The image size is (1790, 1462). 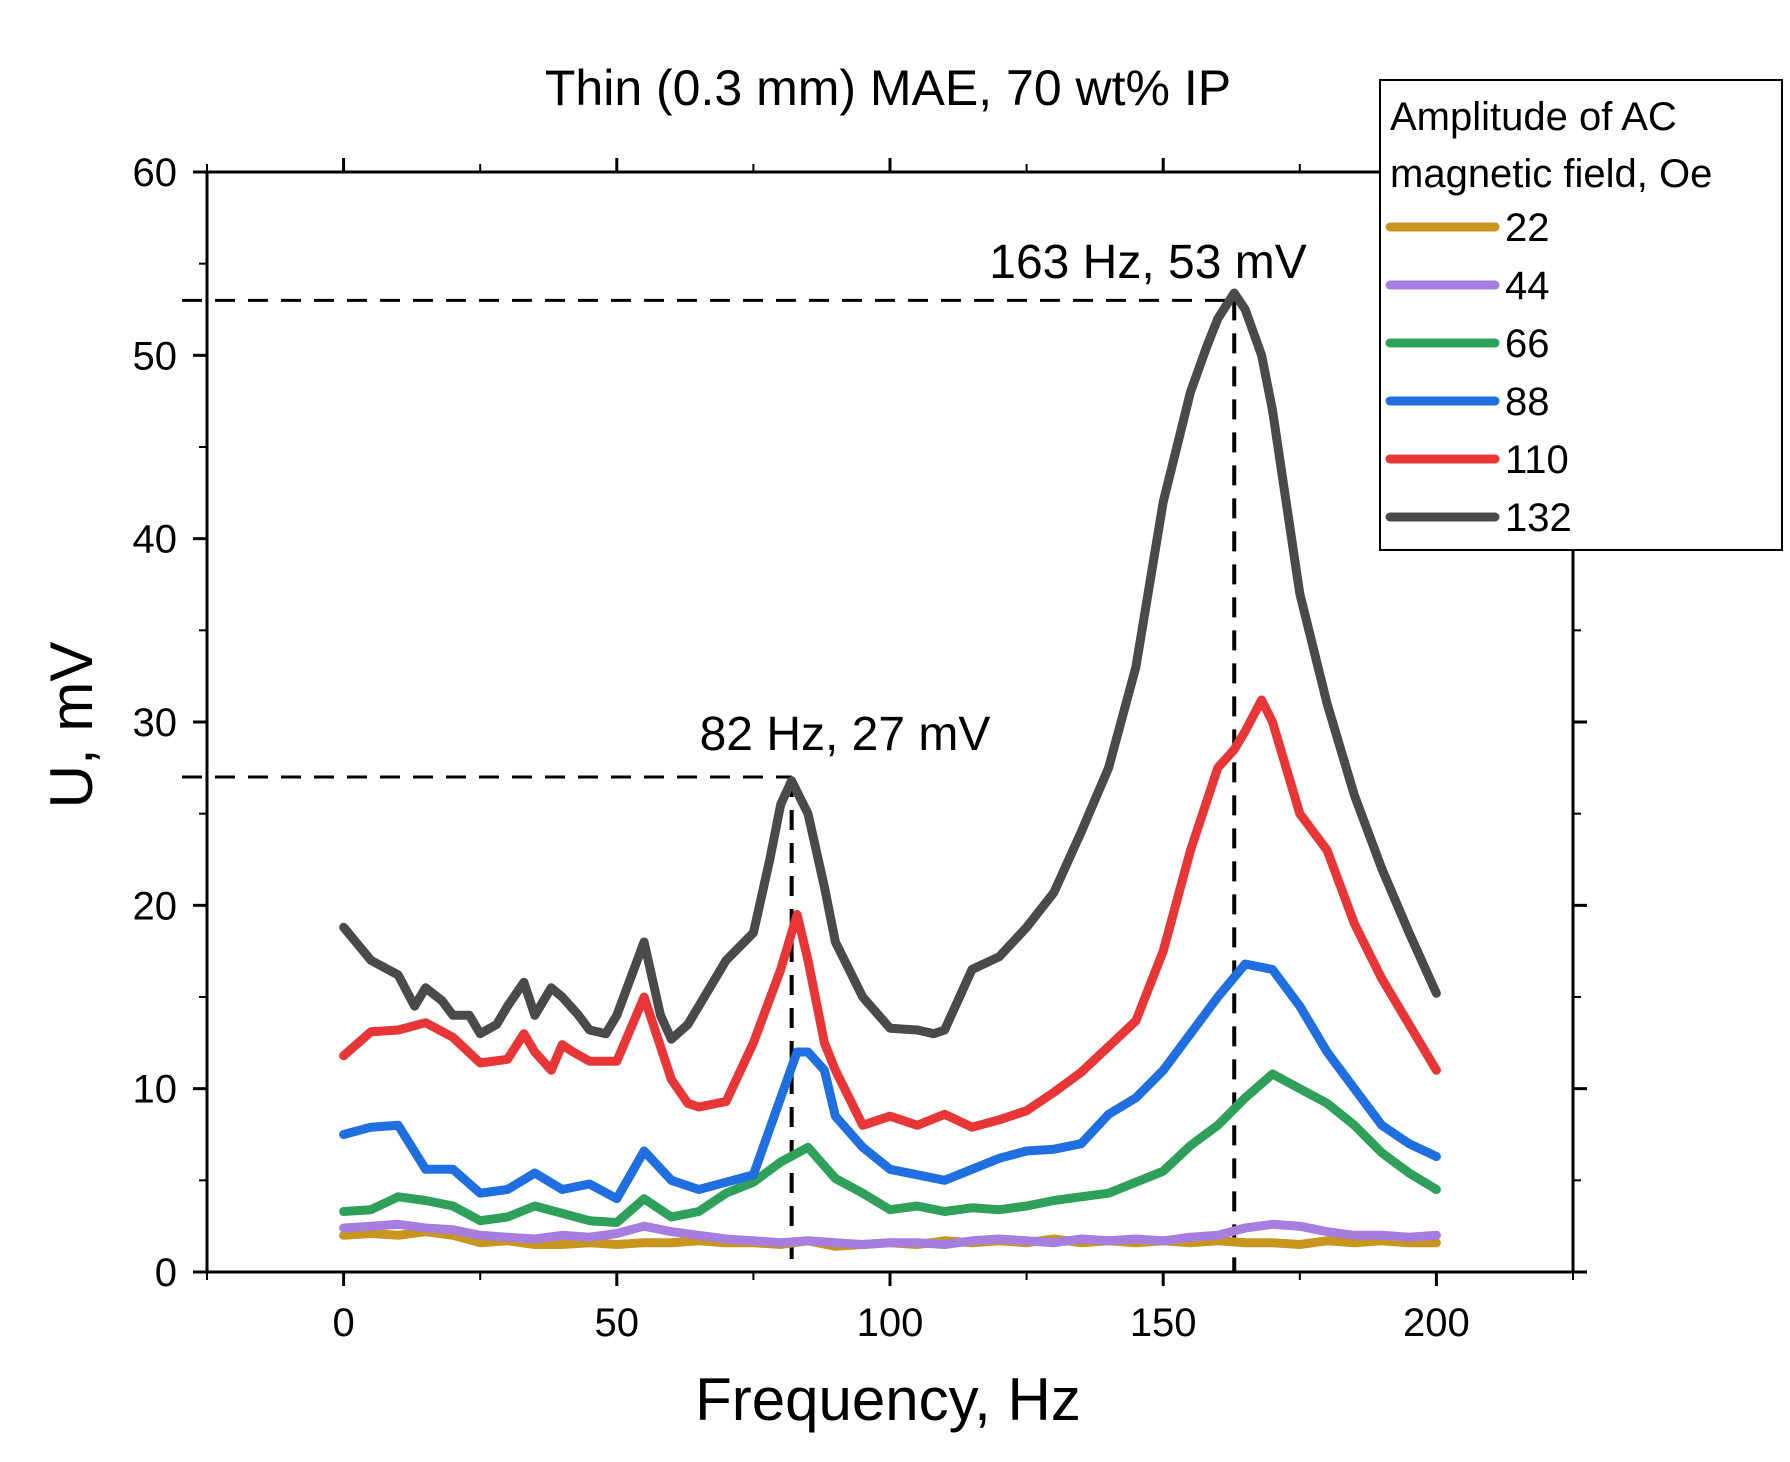 I want to click on legend-box, so click(x=1581, y=315).